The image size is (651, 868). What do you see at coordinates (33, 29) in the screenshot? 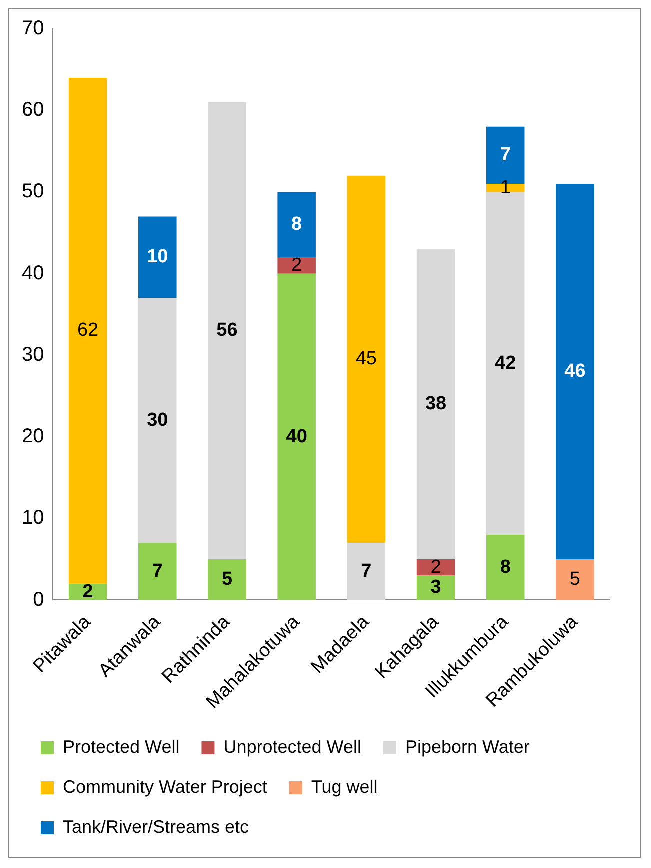
I see `y-tick-label: 70` at bounding box center [33, 29].